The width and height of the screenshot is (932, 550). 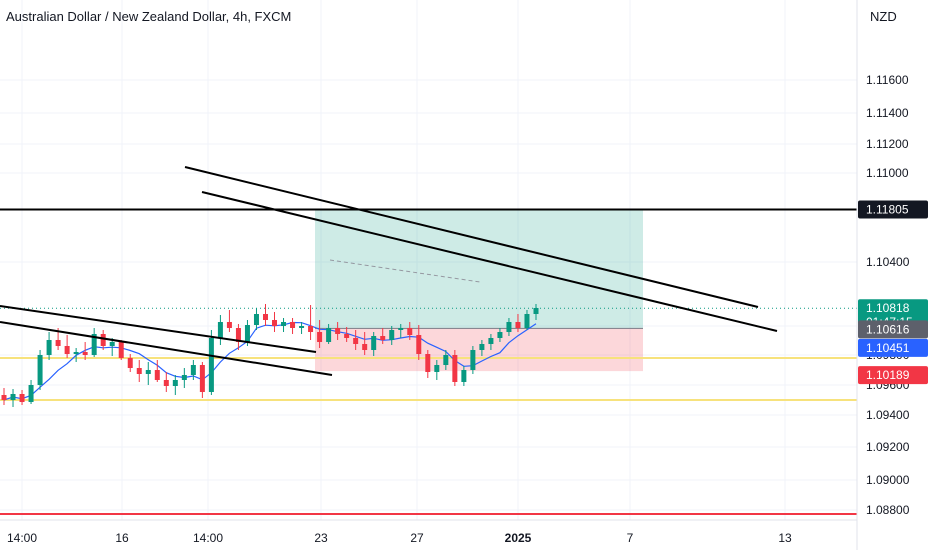 I want to click on y-tick-label: 1.11400, so click(x=887, y=113).